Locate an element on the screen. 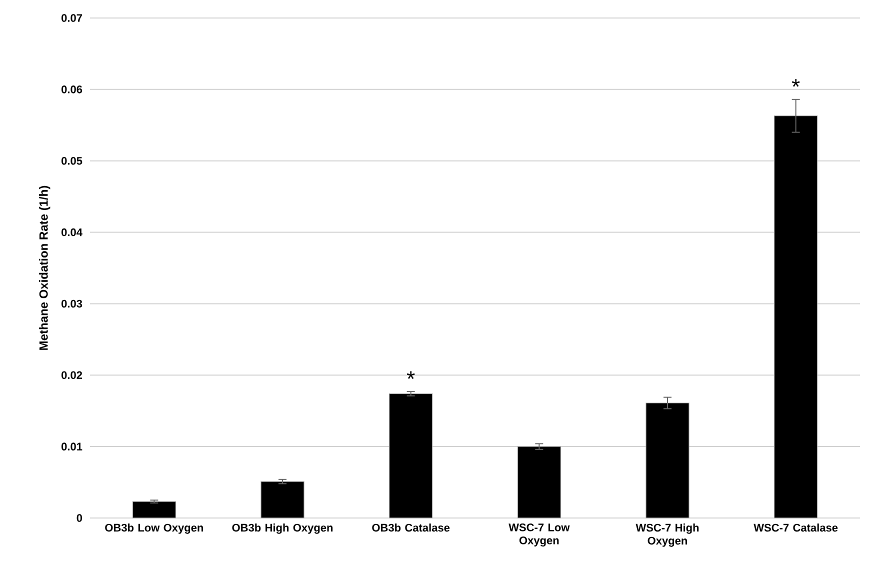 Image resolution: width=870 pixels, height=580 pixels. x-tick-label: WSC-7 High Oxygen is located at coordinates (667, 535).